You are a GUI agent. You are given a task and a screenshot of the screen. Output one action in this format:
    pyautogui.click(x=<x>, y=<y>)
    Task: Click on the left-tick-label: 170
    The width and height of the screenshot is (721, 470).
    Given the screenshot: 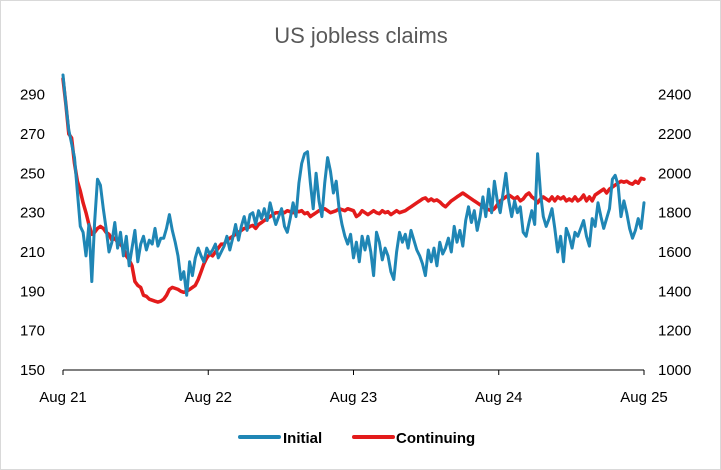 What is the action you would take?
    pyautogui.click(x=32, y=331)
    